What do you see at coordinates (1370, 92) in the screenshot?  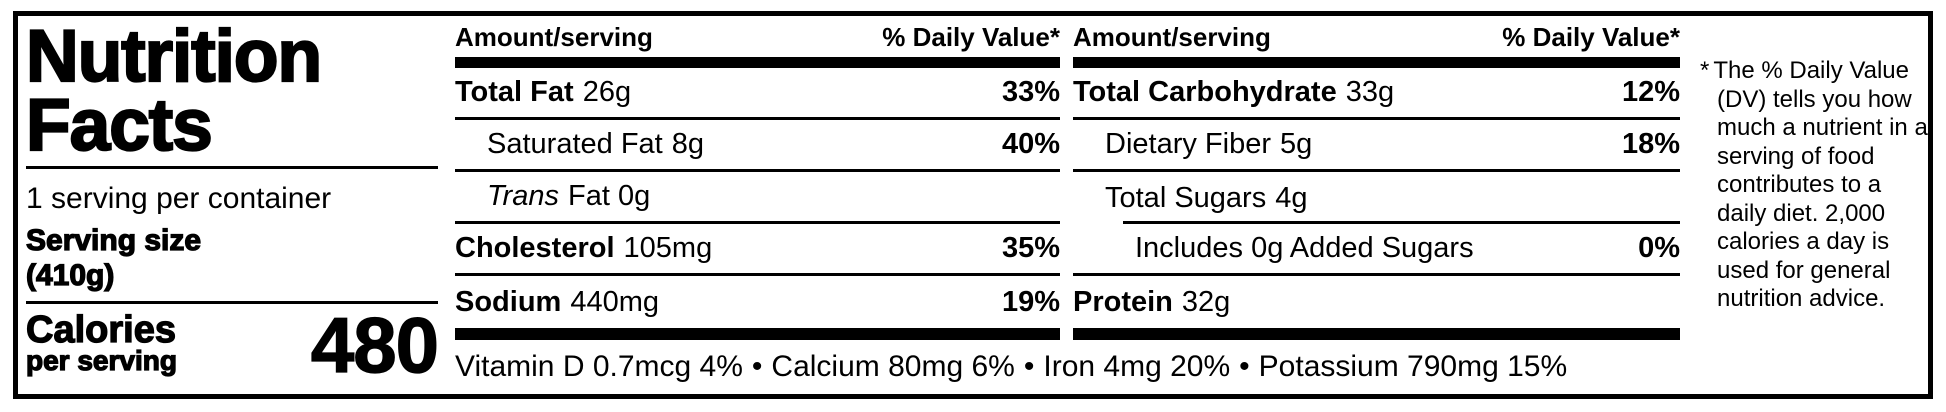 I see `nutrient-amount: 33g` at bounding box center [1370, 92].